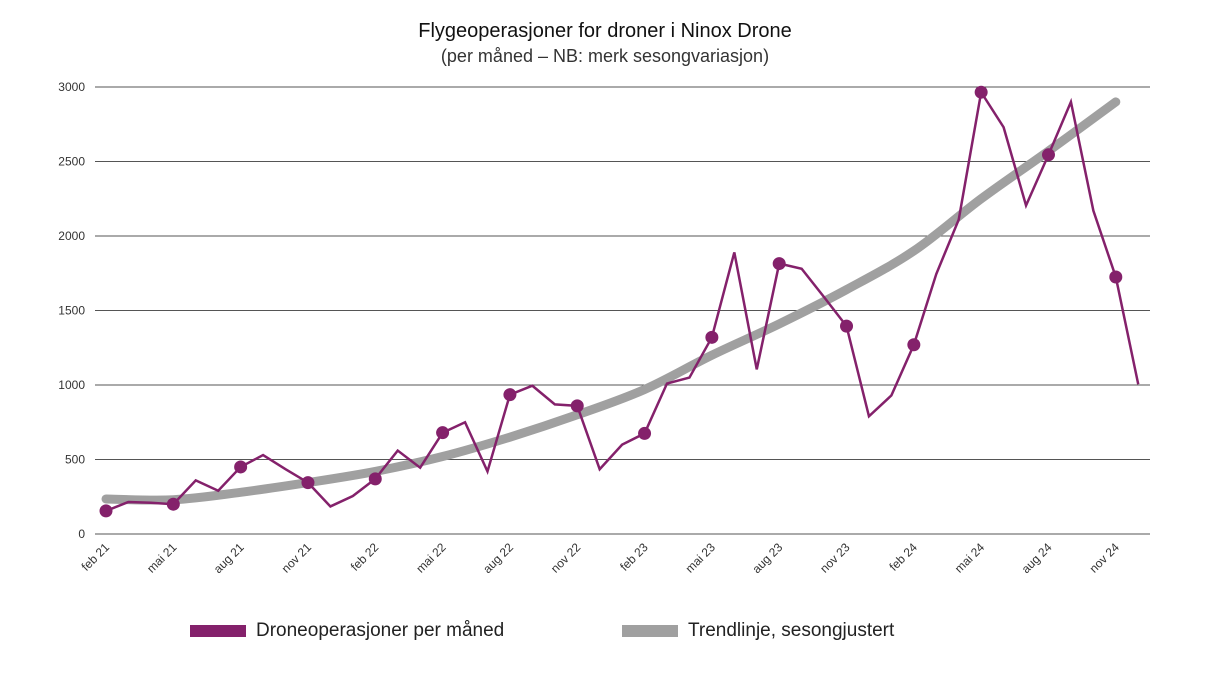 The width and height of the screenshot is (1210, 676). Describe the element at coordinates (566, 558) in the screenshot. I see `x-tick-label: nov 22` at that location.